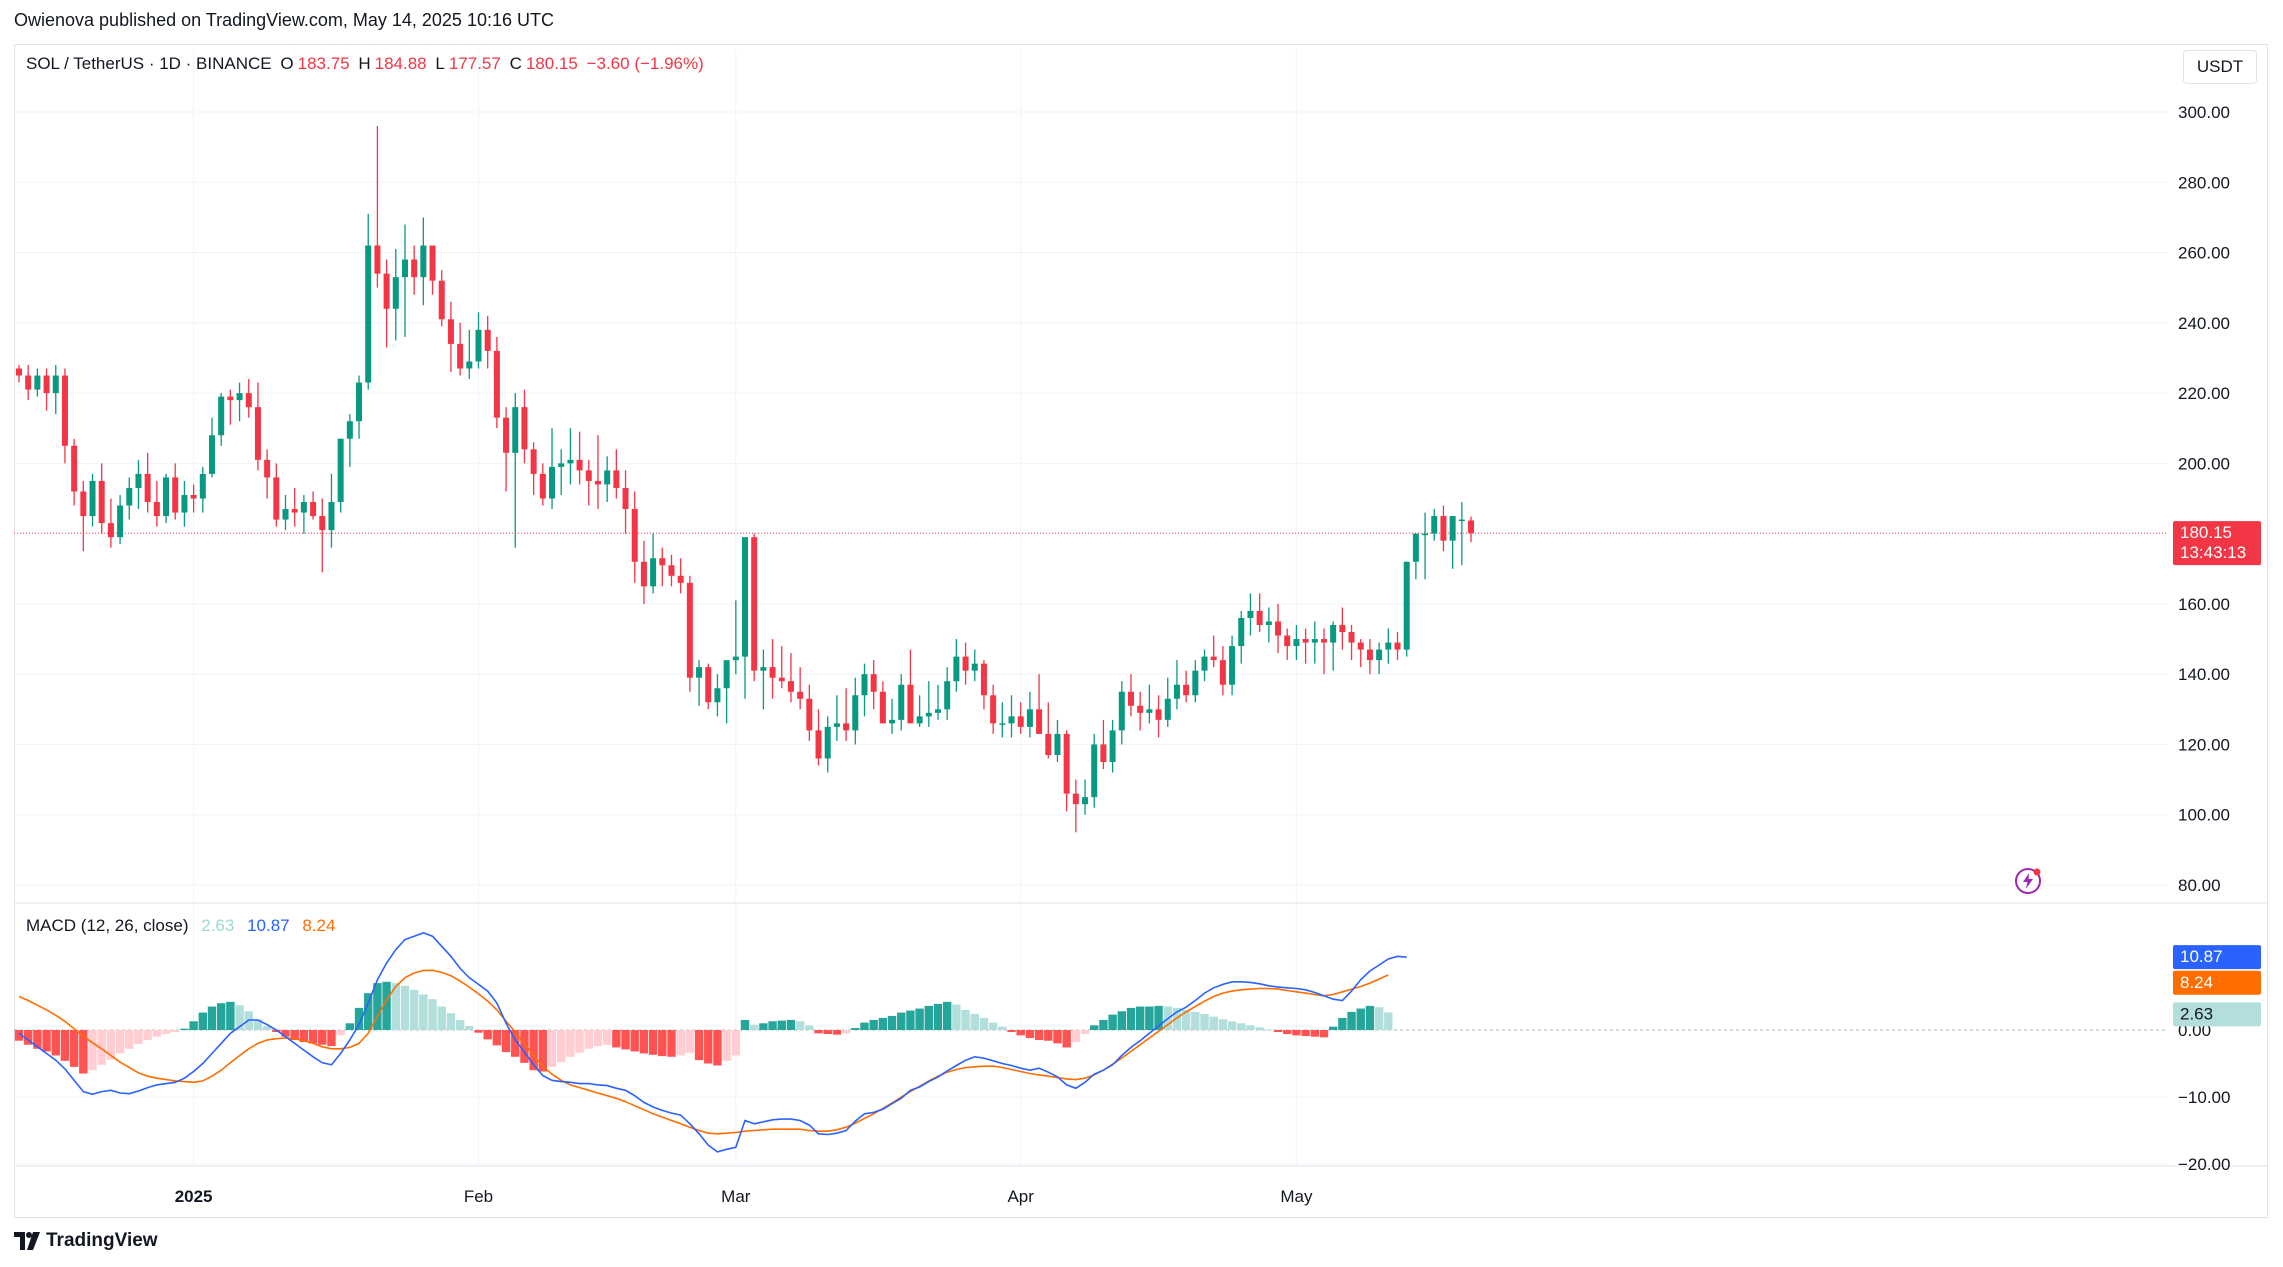 The height and width of the screenshot is (1267, 2283). I want to click on histogram-value-badge: 2.63, so click(2217, 1014).